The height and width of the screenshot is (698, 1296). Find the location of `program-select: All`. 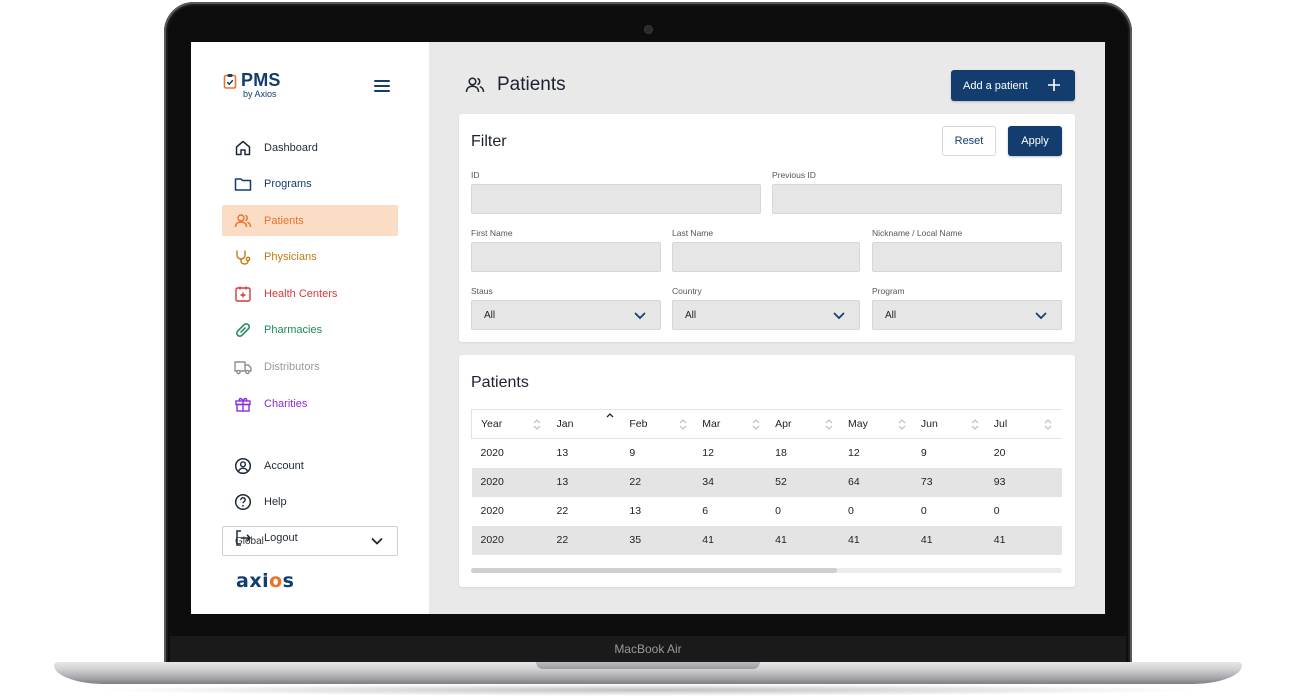

program-select: All is located at coordinates (967, 315).